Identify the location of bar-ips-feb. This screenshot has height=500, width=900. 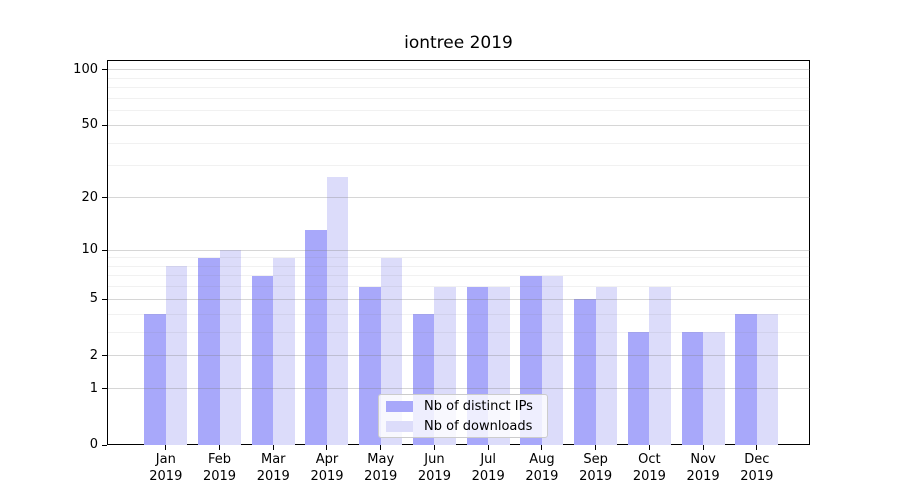
(209, 351).